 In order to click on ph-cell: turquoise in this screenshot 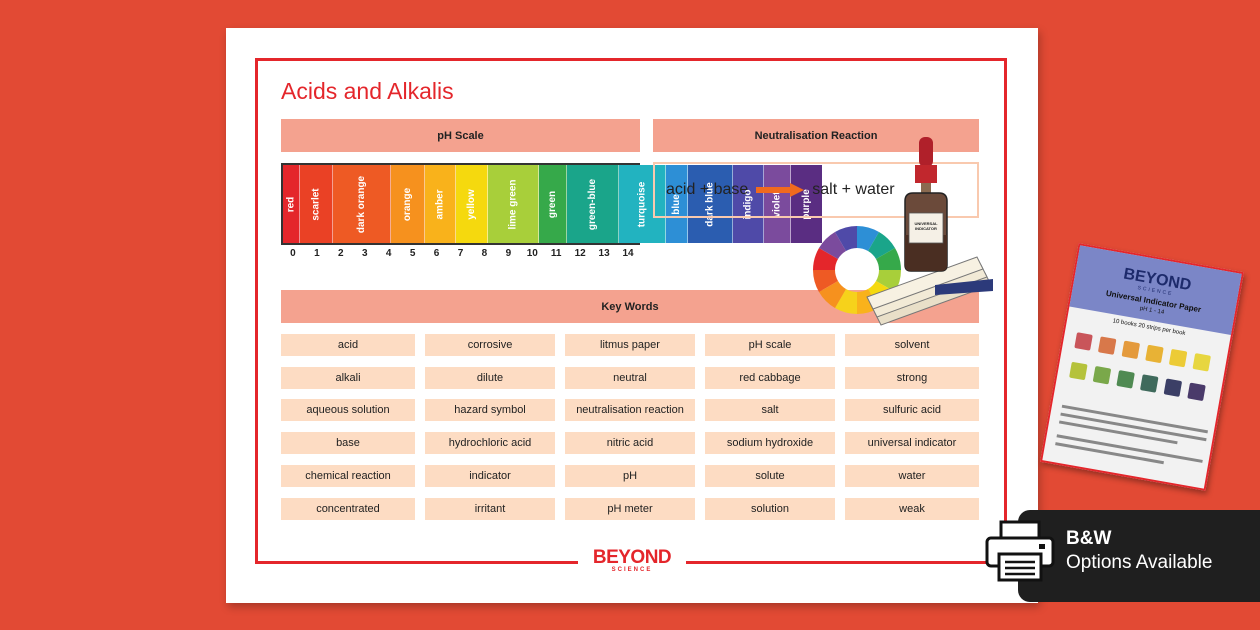, I will do `click(642, 204)`.